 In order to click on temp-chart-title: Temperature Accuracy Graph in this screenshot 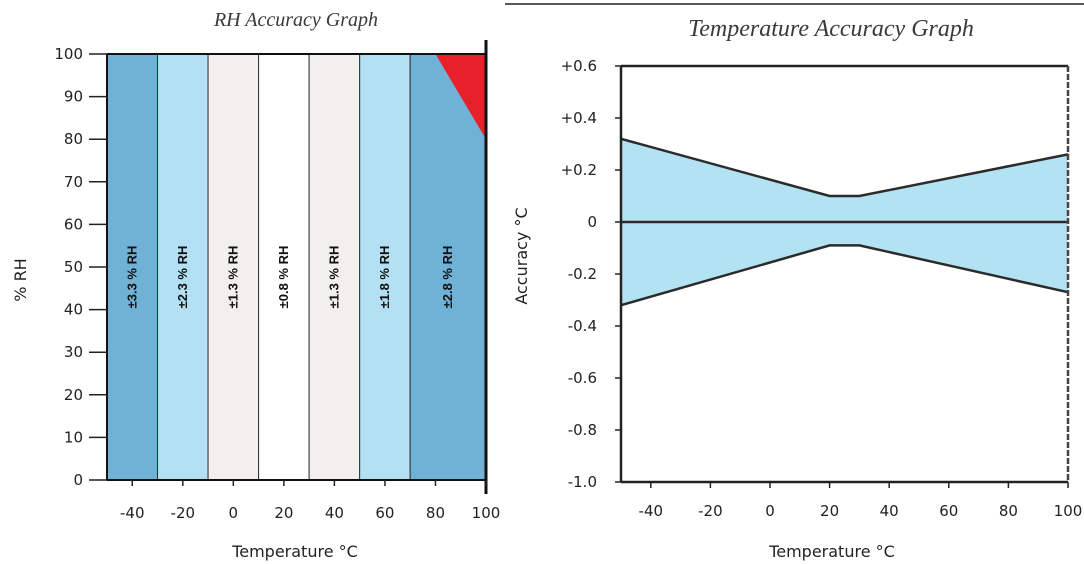, I will do `click(831, 29)`.